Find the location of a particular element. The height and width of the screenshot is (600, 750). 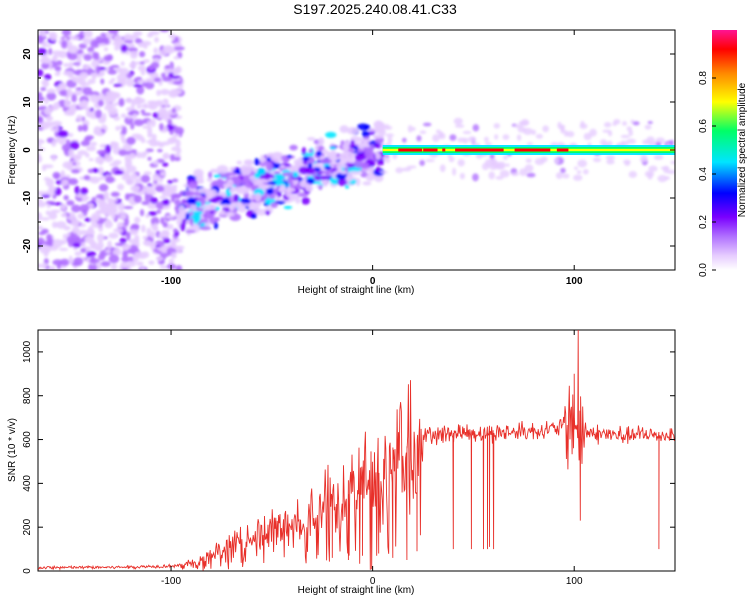

y-tick-label: -10 is located at coordinates (27, 197).